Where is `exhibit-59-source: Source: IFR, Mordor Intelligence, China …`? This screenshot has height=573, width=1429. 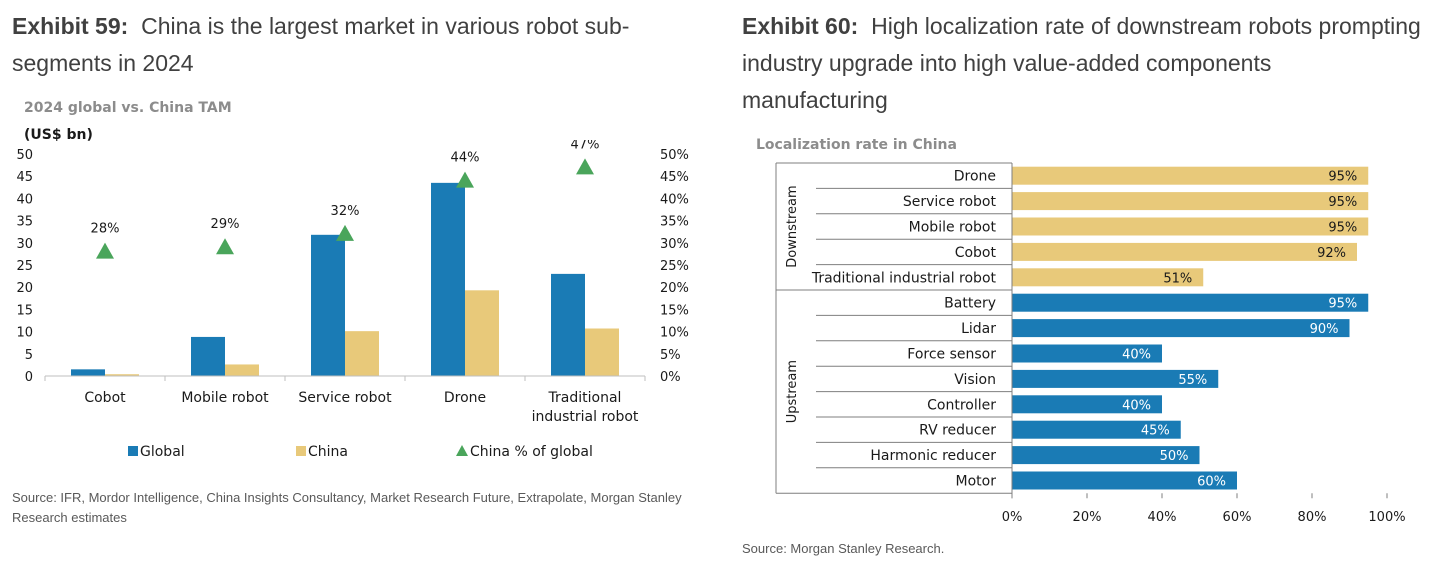 exhibit-59-source: Source: IFR, Mordor Intelligence, China … is located at coordinates (347, 507).